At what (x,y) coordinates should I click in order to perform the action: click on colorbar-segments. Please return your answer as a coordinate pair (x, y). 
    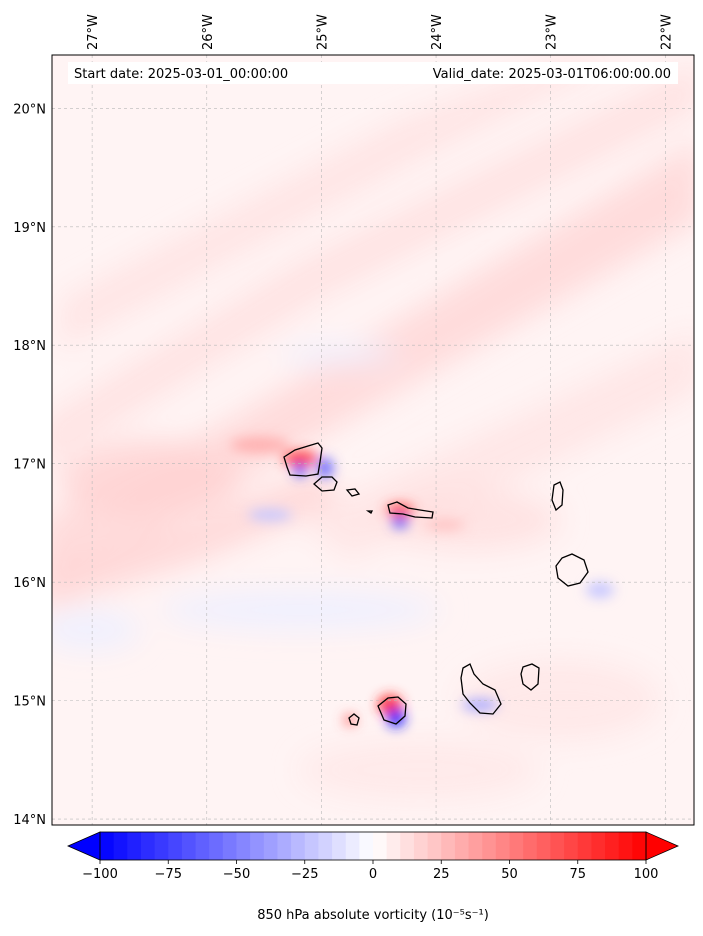
    Looking at the image, I should click on (373, 846).